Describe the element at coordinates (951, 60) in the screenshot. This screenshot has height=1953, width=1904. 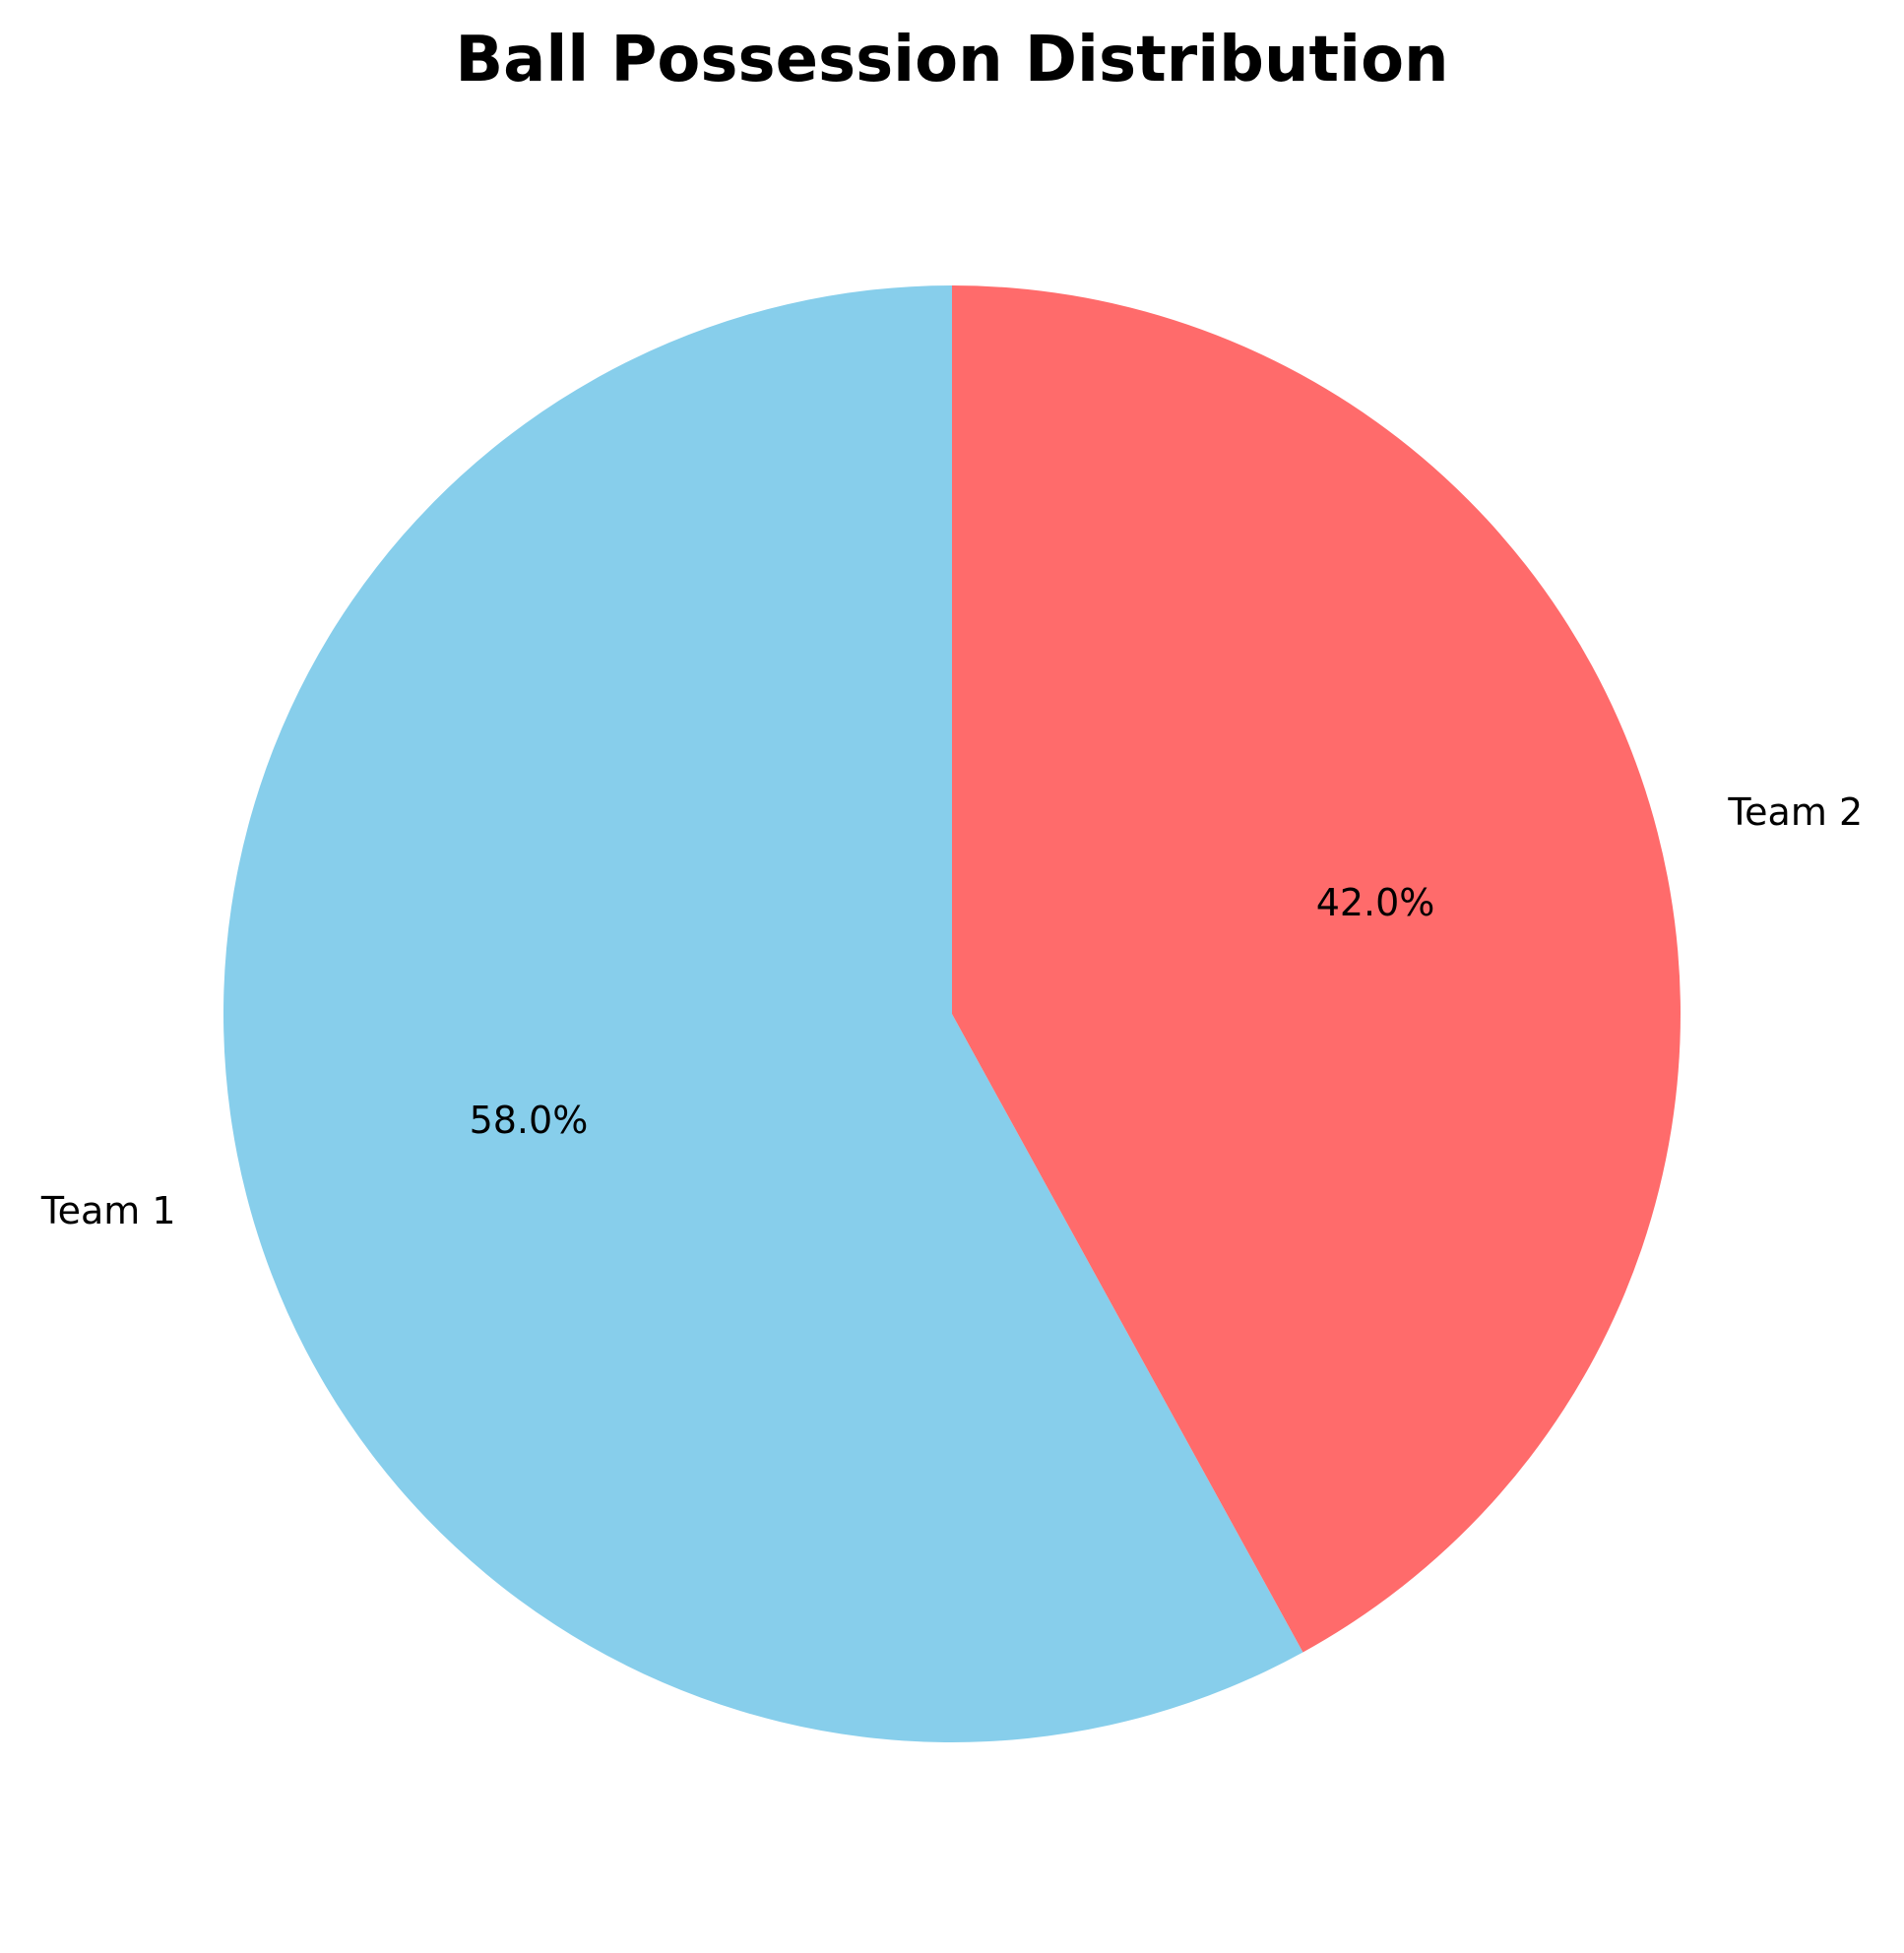
I see `chart-title: Ball Possession Distribution` at that location.